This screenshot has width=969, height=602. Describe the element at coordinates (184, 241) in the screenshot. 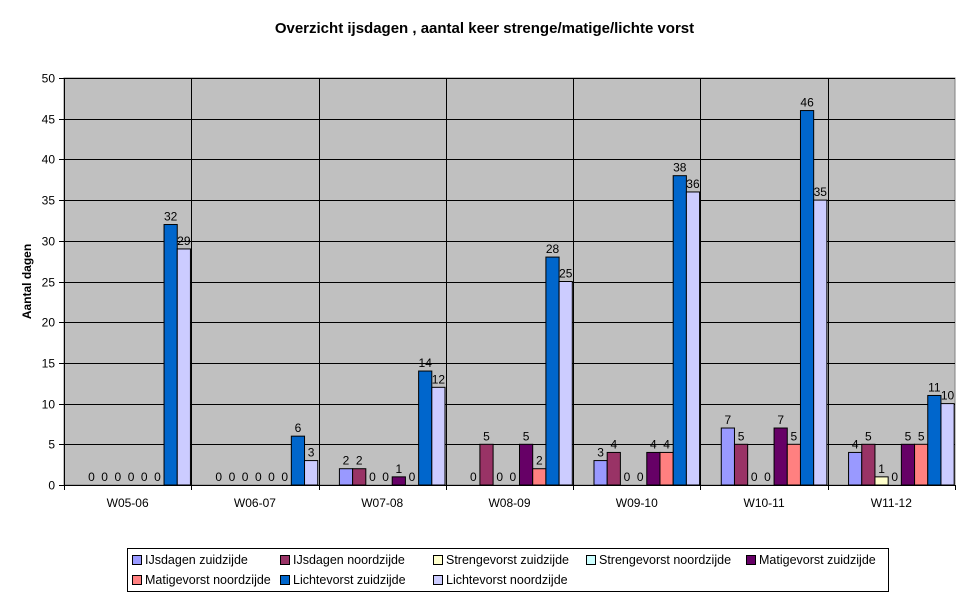

I see `data-label: 29` at that location.